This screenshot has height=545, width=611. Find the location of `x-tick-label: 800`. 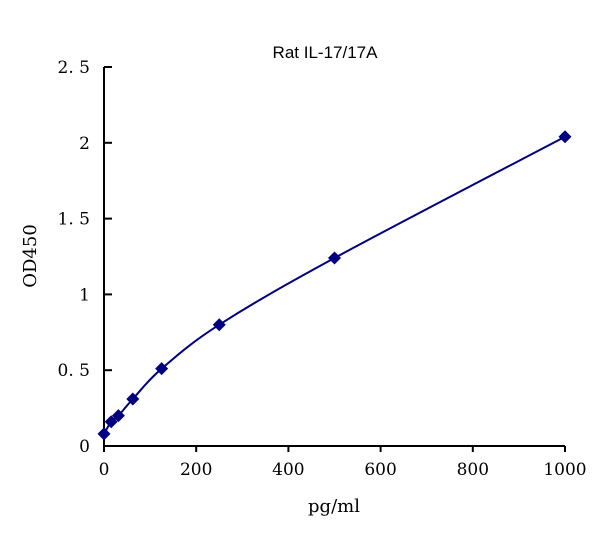

x-tick-label: 800 is located at coordinates (473, 470).